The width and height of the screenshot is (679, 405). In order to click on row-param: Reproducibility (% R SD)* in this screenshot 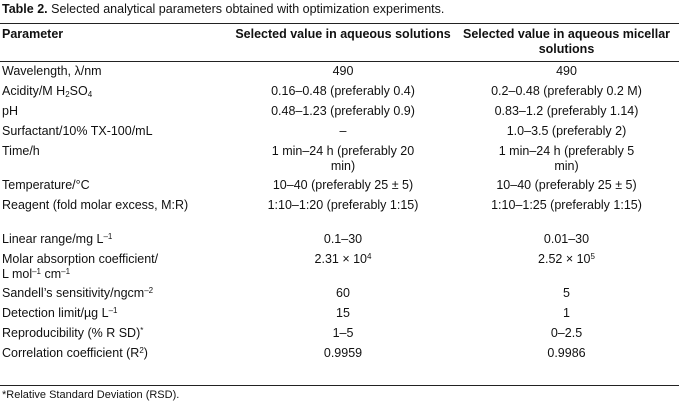, I will do `click(73, 333)`.